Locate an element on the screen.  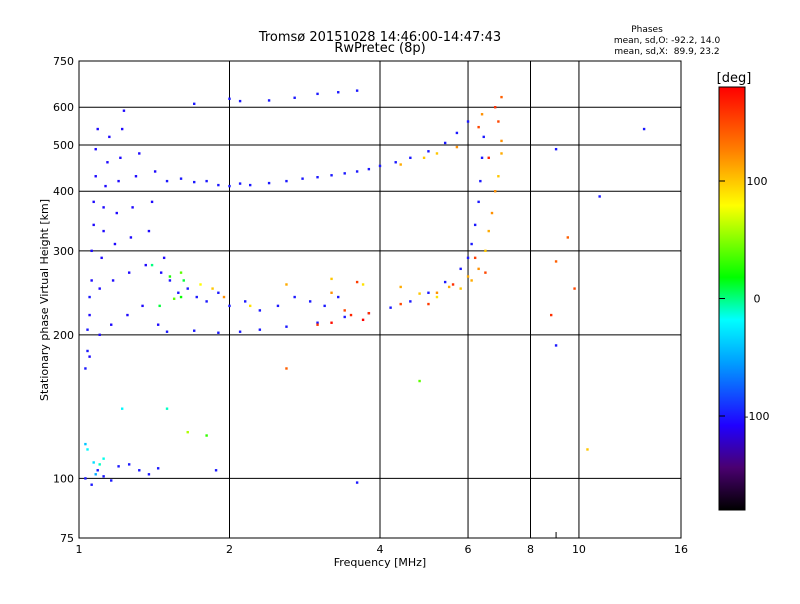
y-axis-label: Stationary phase Virtual Height [km] is located at coordinates (44, 300).